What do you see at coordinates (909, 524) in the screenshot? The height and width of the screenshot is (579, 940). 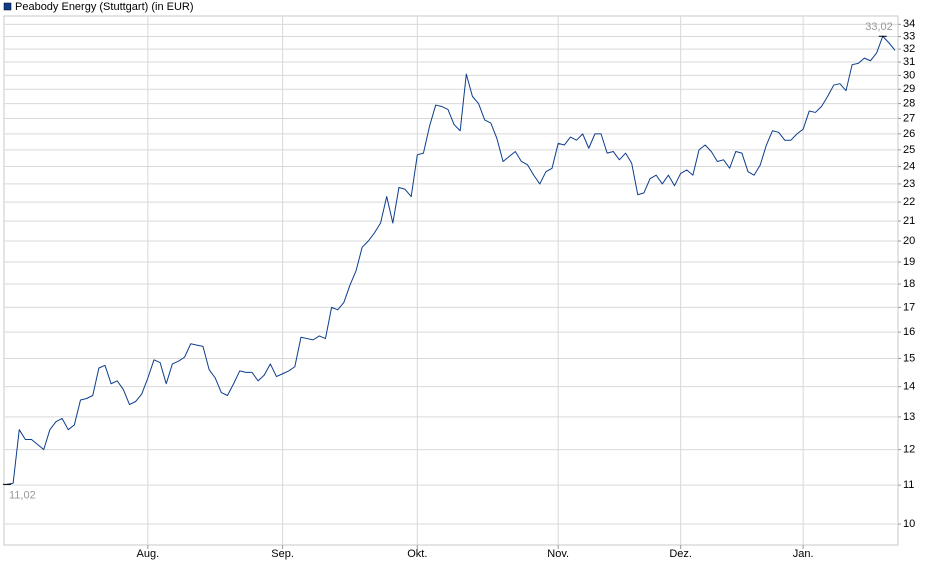 I see `y-tick-label: 10` at bounding box center [909, 524].